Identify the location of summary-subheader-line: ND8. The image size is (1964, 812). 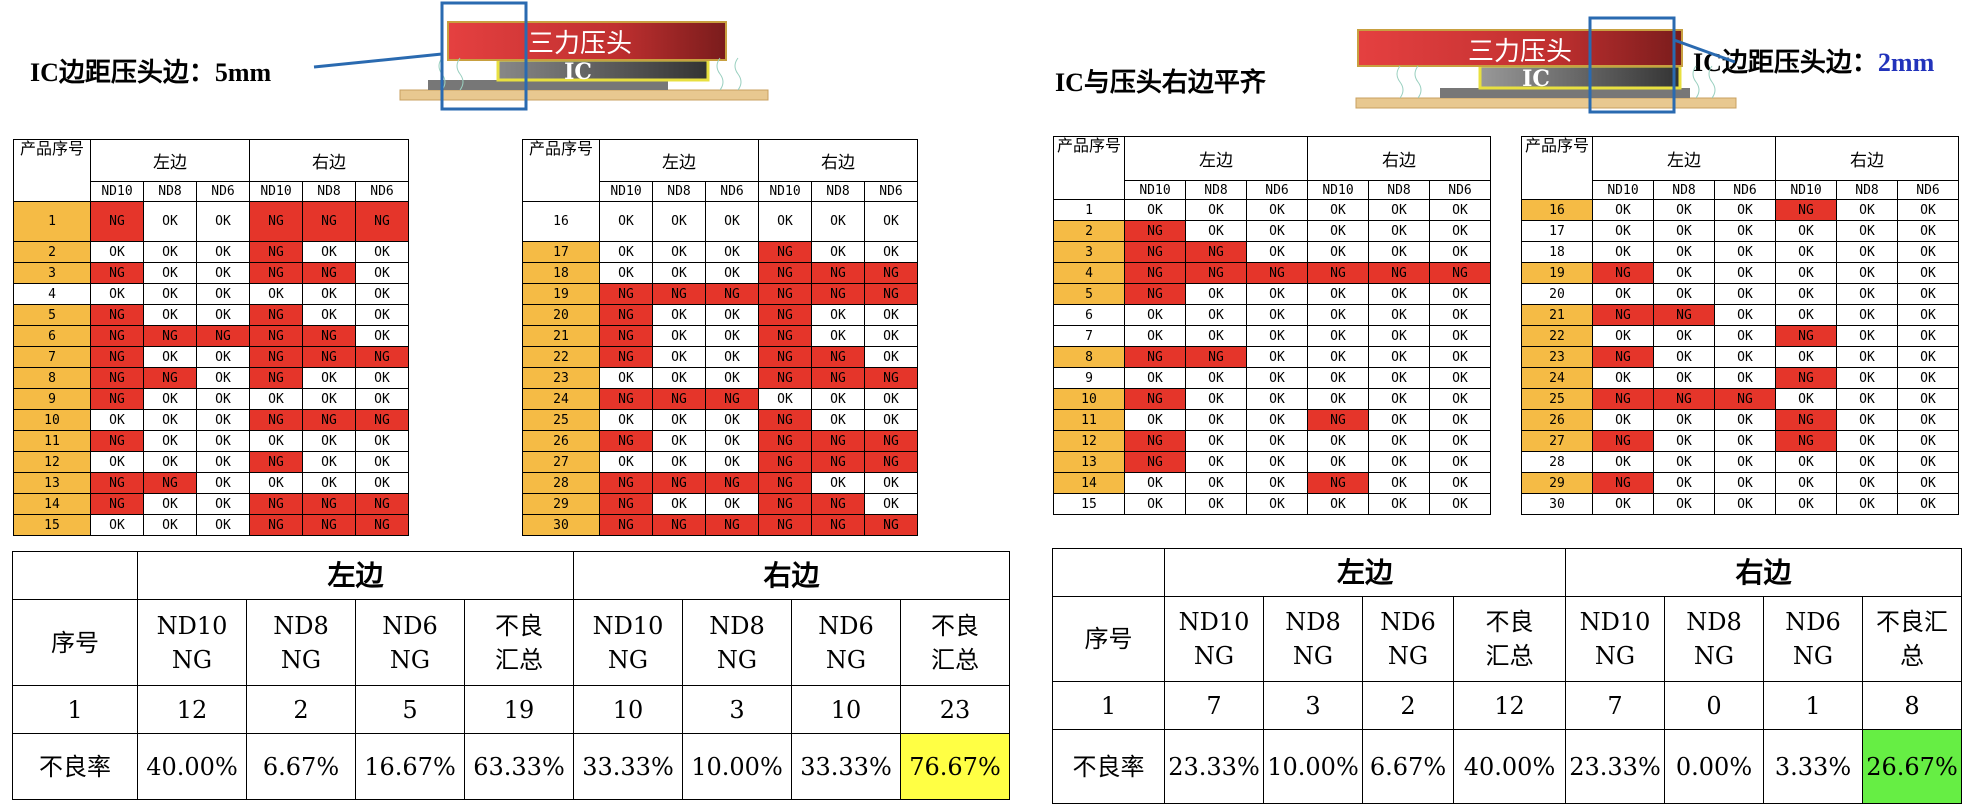
(737, 625).